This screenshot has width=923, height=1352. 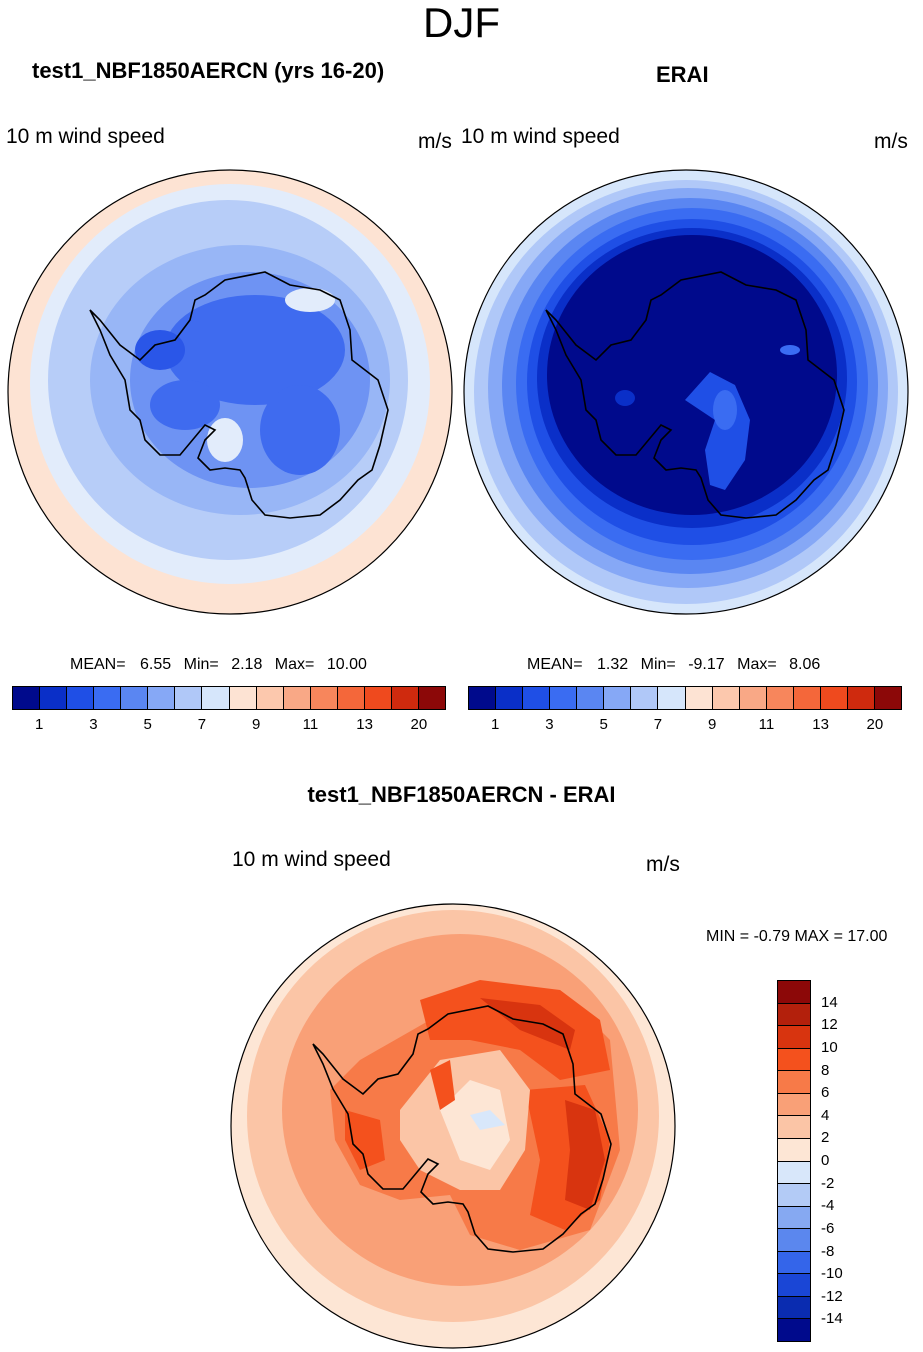 What do you see at coordinates (201, 664) in the screenshot?
I see `panel1-min-label: Min=` at bounding box center [201, 664].